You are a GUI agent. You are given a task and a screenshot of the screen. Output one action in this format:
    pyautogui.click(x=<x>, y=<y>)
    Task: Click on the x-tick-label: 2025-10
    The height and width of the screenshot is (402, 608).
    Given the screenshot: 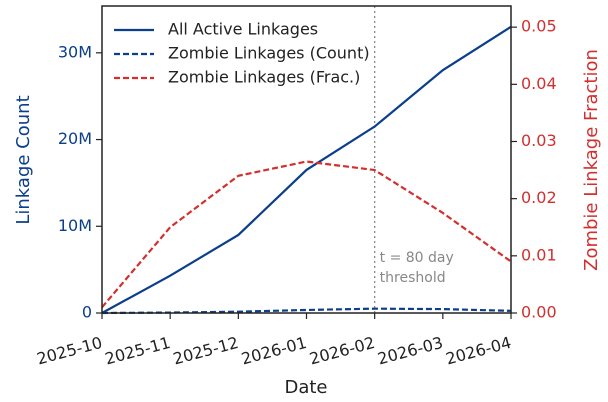 What is the action you would take?
    pyautogui.click(x=69, y=351)
    